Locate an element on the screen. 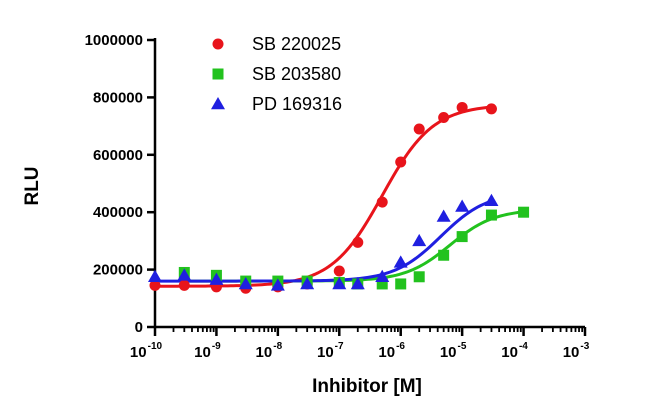 This screenshot has height=418, width=650. legend-label-1: SB 220025 is located at coordinates (296, 44).